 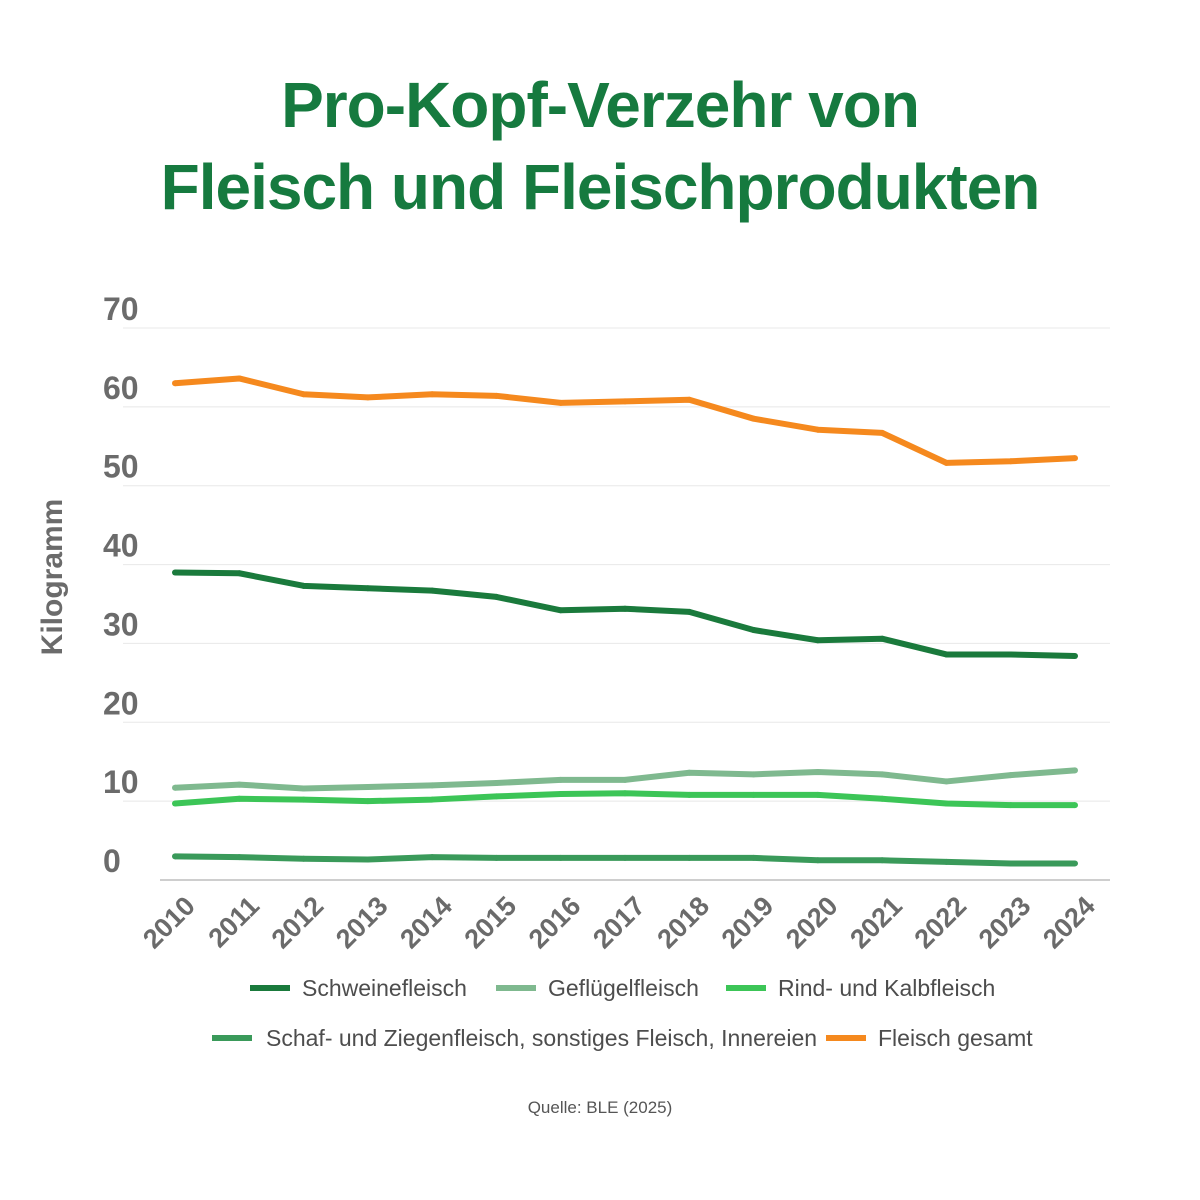 I want to click on legend-item: Geflügelfleisch, so click(x=597, y=988).